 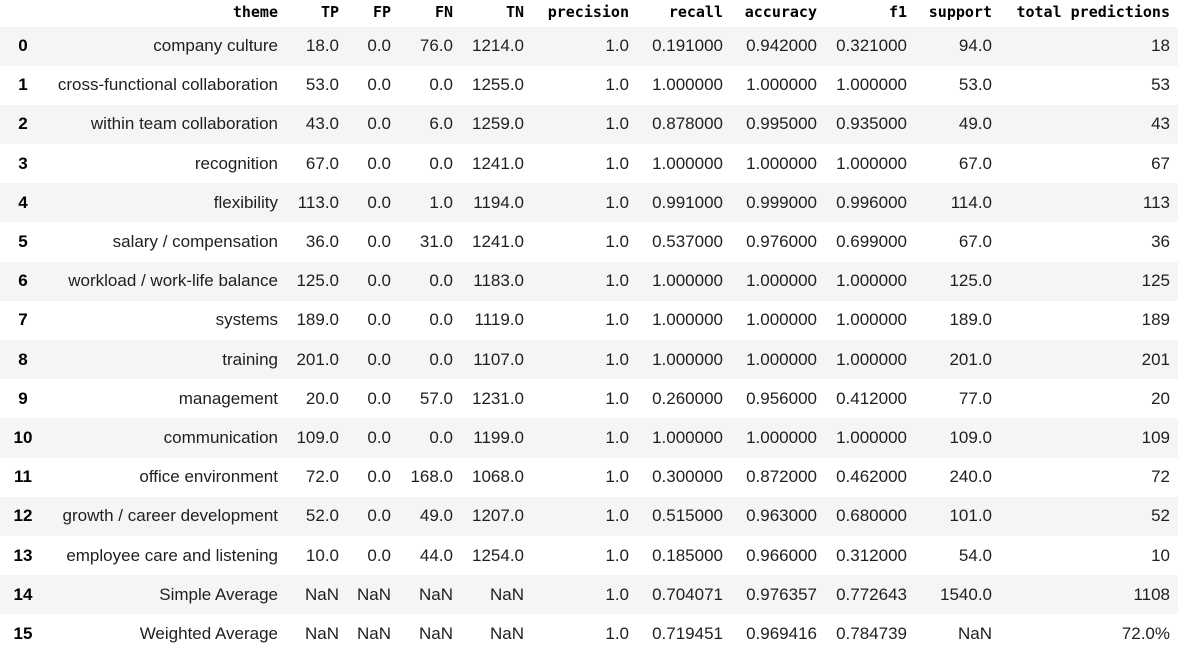 What do you see at coordinates (436, 398) in the screenshot?
I see `table-cell: 57.0` at bounding box center [436, 398].